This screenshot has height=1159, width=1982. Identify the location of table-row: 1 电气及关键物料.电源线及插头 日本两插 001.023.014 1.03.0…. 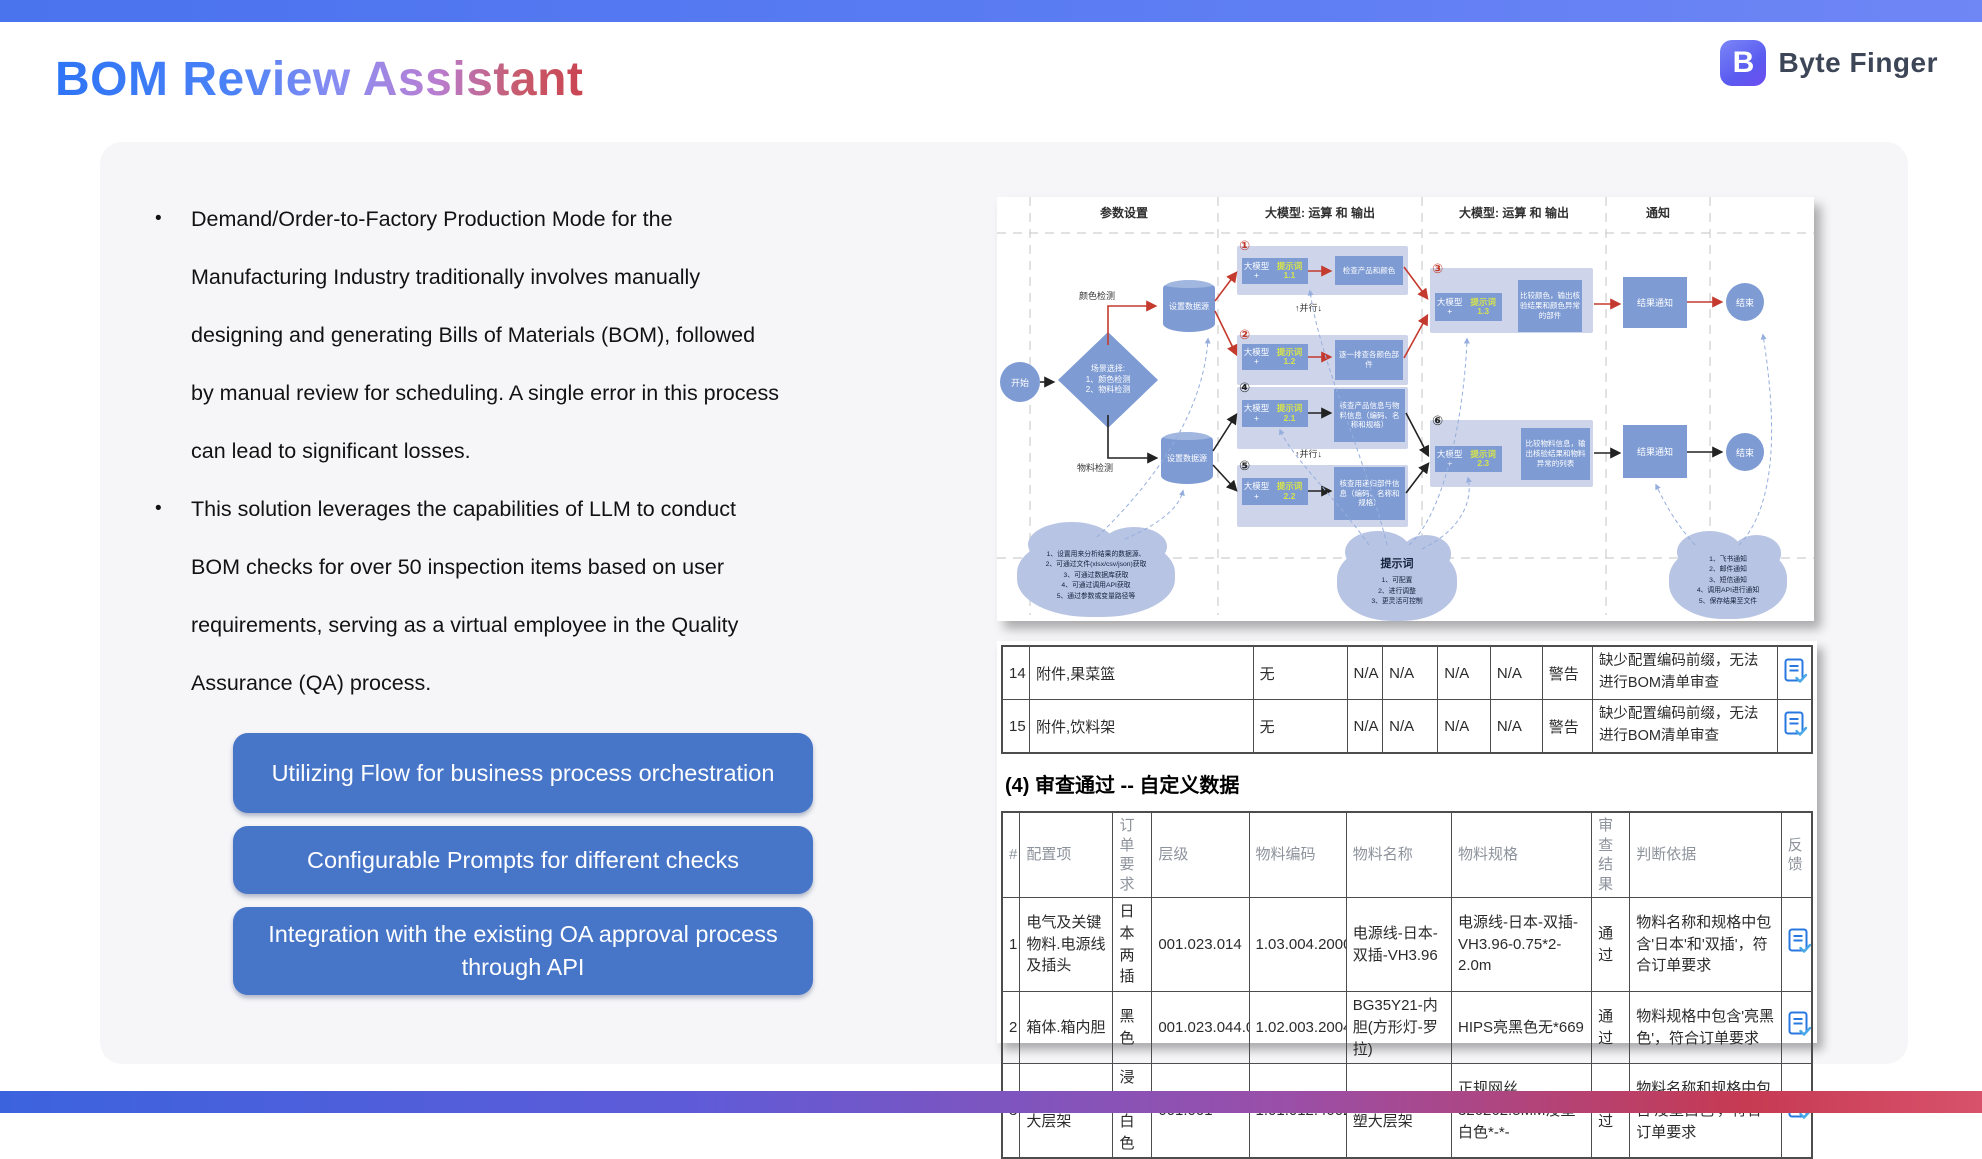
(1407, 944).